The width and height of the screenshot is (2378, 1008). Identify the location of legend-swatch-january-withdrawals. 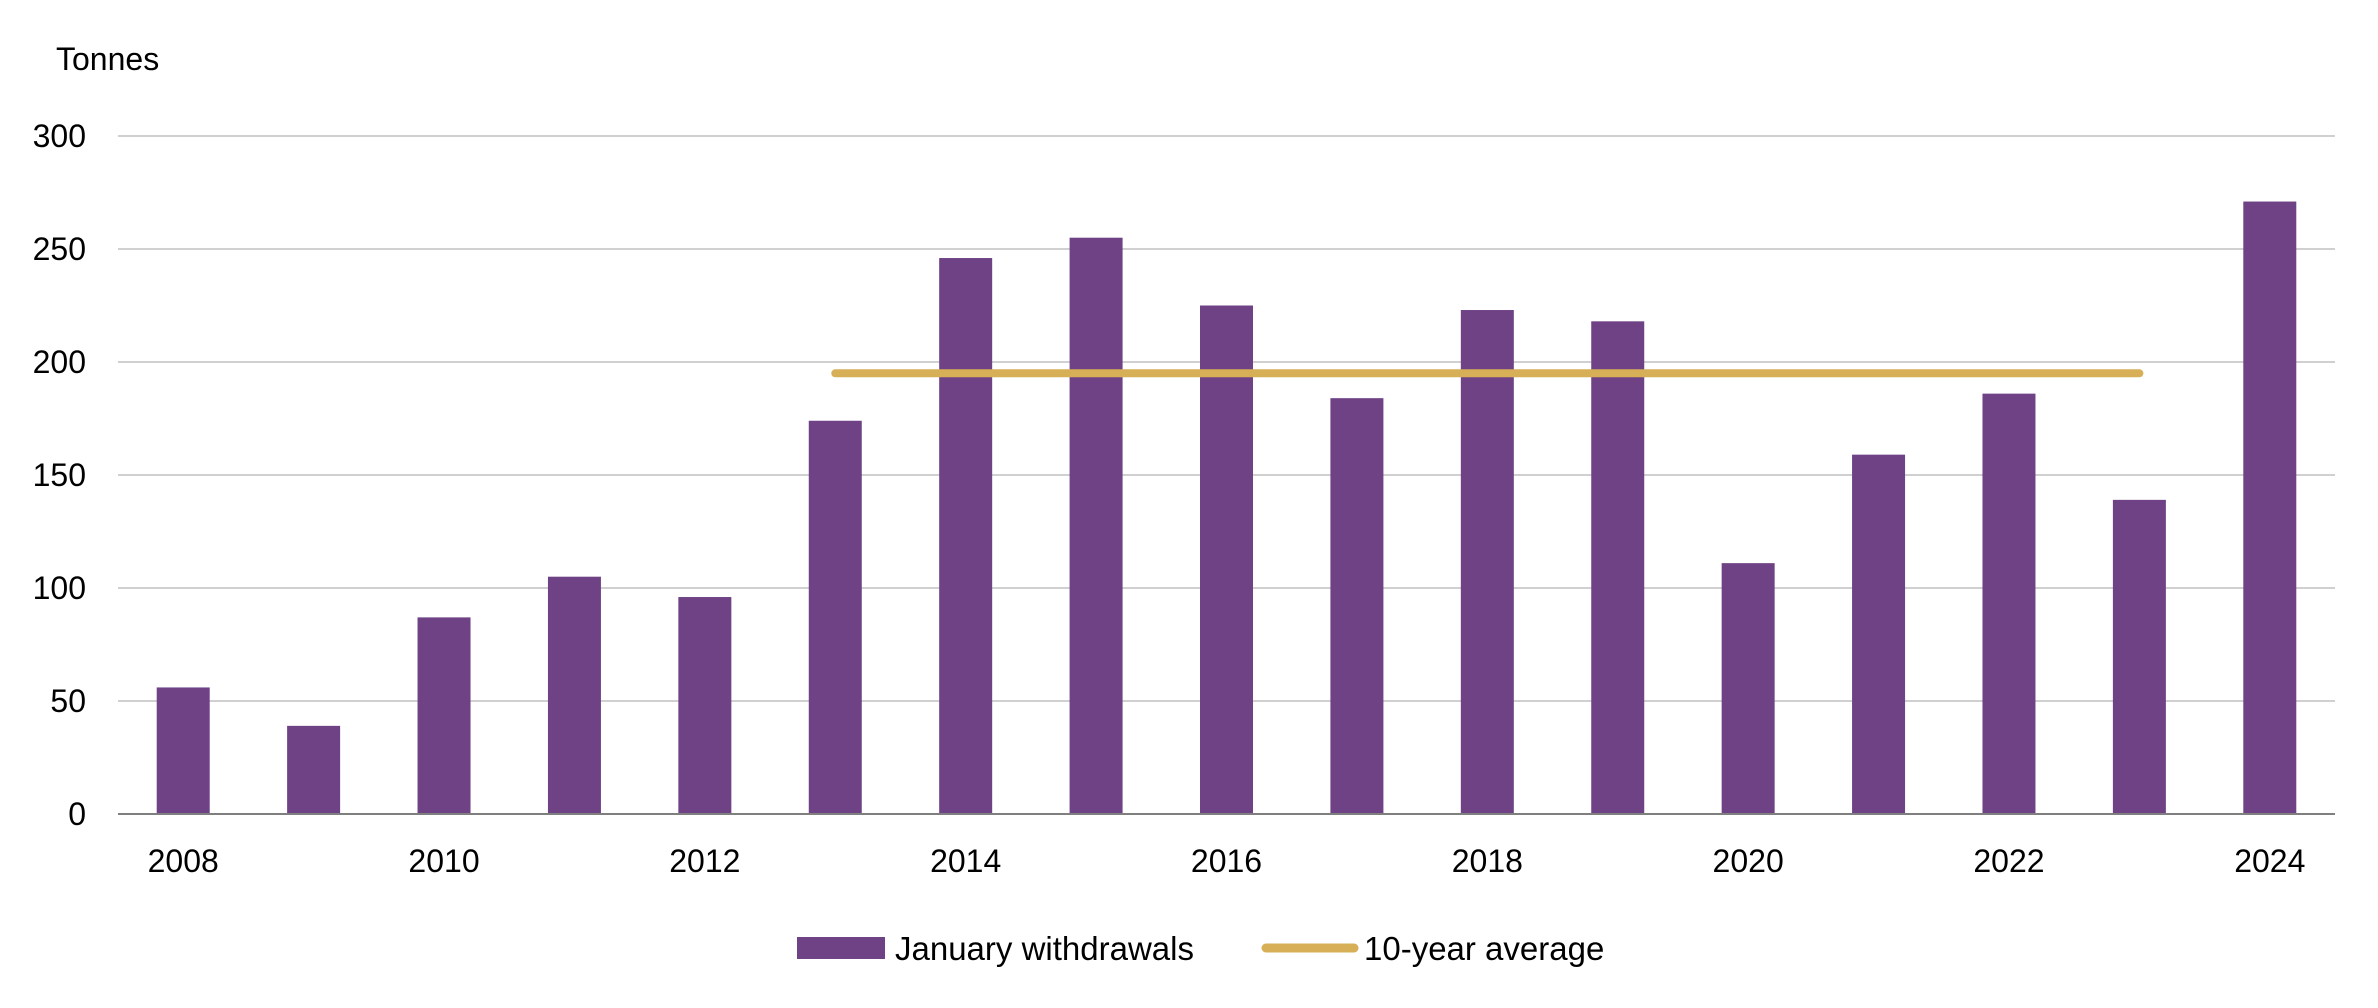
(841, 948).